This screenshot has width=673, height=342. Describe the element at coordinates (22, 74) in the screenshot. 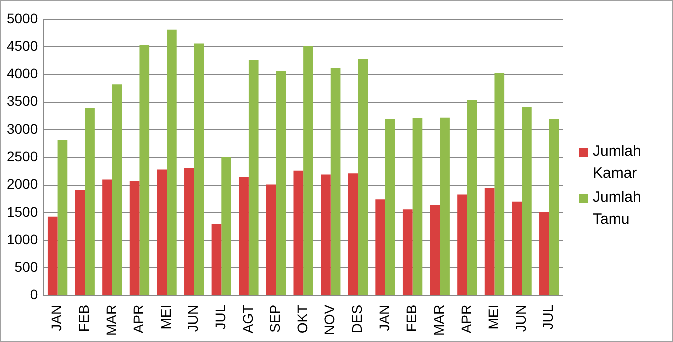

I see `y-tick-label: 4000` at that location.